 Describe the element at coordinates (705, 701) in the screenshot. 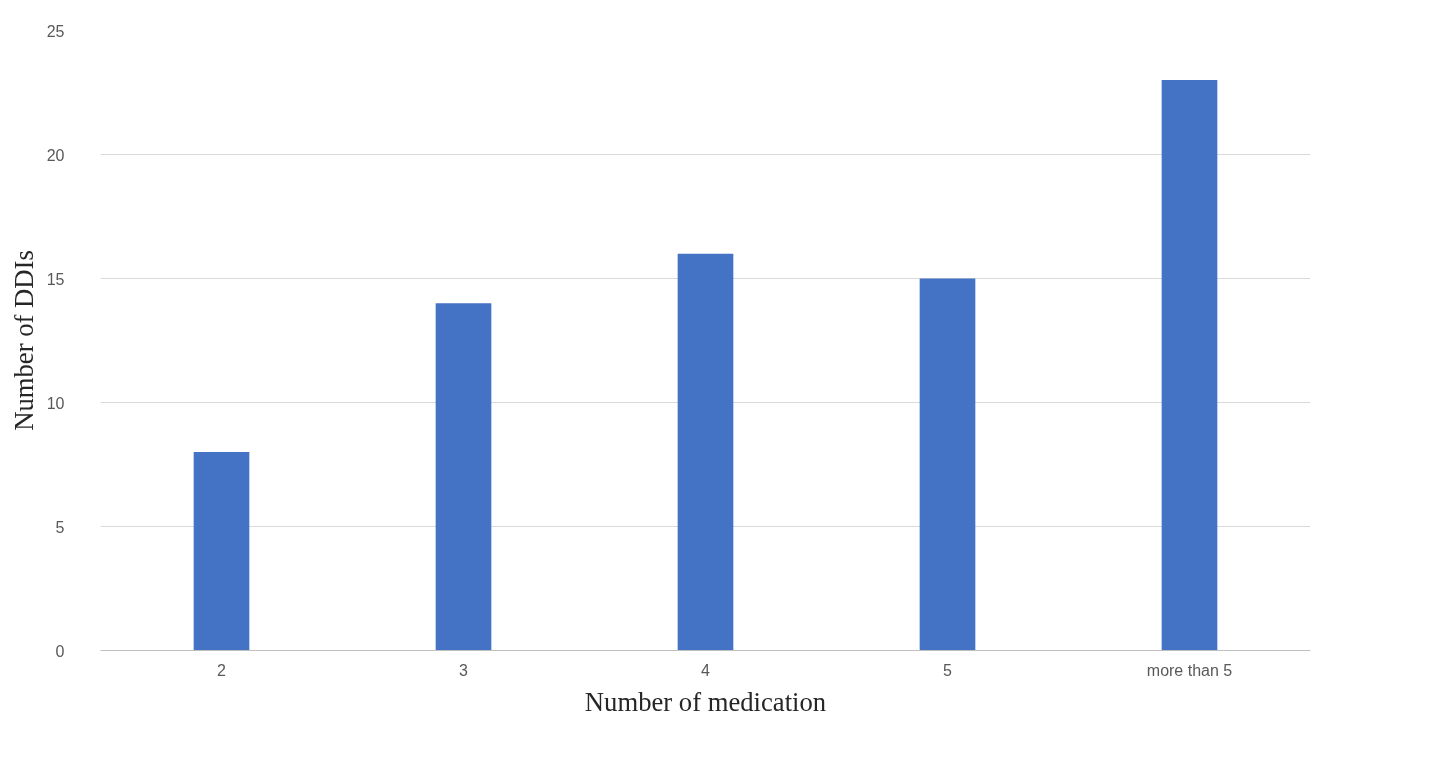

I see `x-axis-title: Number of medication` at that location.